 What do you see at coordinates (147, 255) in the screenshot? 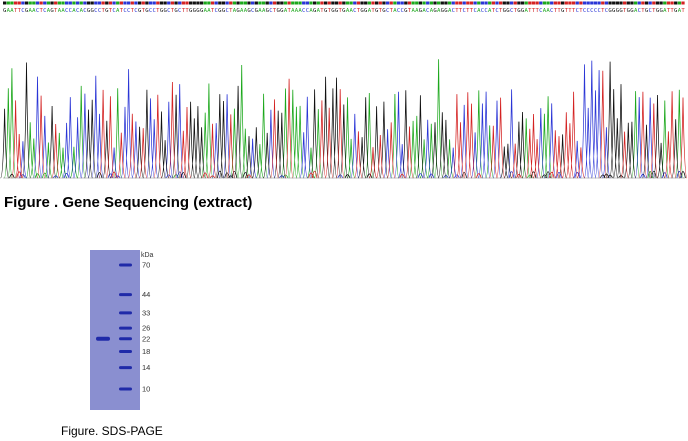
I see `gel-unit-label: kDa` at bounding box center [147, 255].